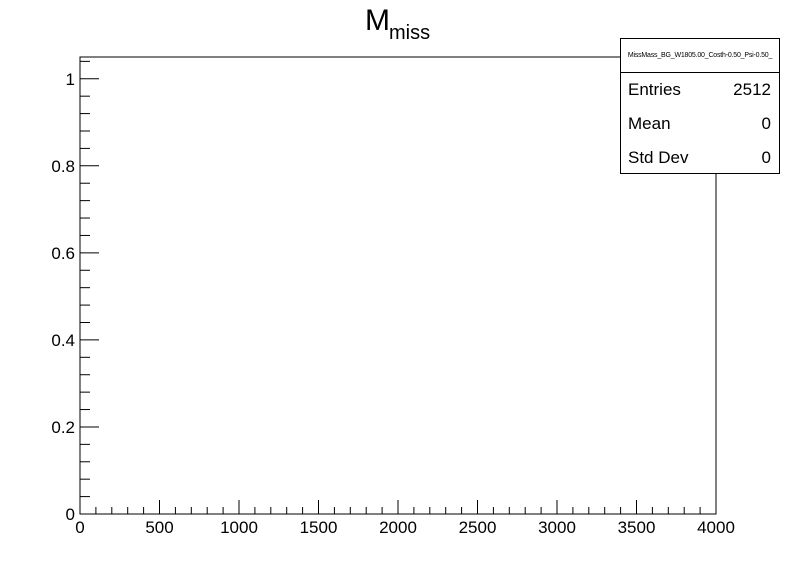 This screenshot has height=572, width=796. What do you see at coordinates (637, 527) in the screenshot?
I see `x-tick-label: 3500` at bounding box center [637, 527].